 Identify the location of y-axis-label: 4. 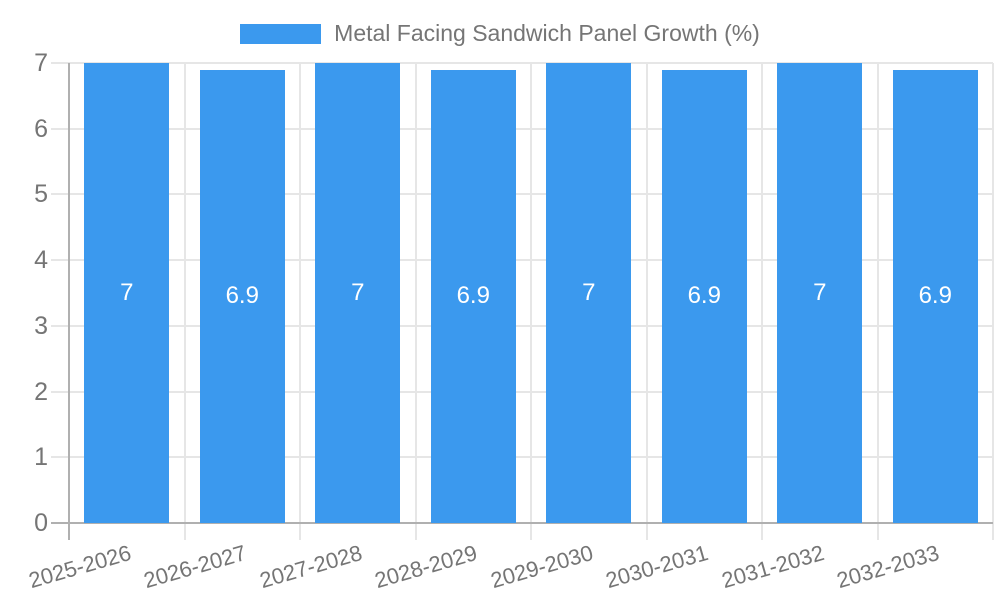
(41, 260).